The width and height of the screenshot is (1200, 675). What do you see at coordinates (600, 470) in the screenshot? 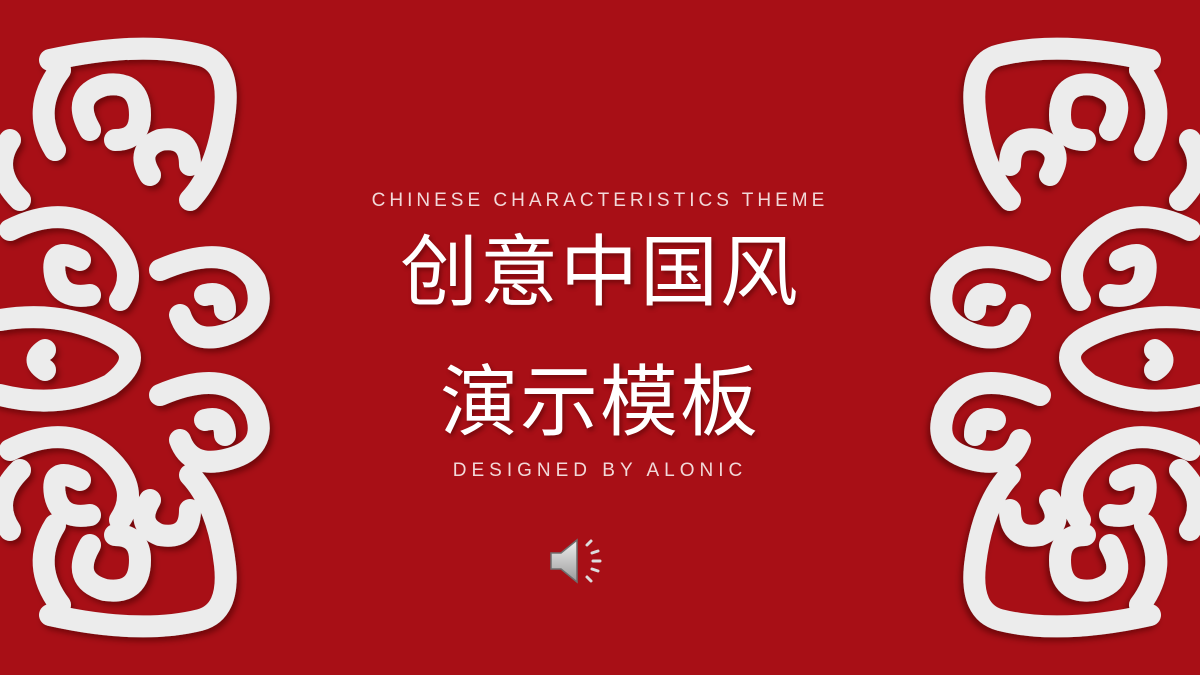
I see `designer-credit: DESIGNED BY ALONIC` at bounding box center [600, 470].